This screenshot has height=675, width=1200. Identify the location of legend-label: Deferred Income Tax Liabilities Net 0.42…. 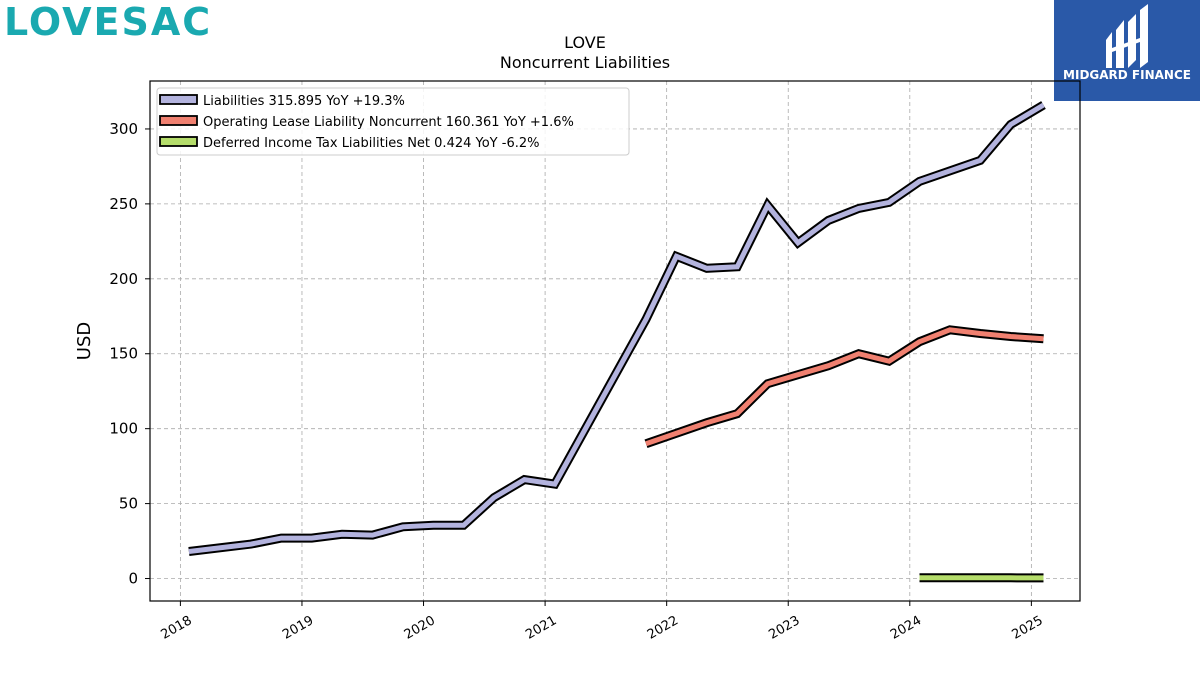
(371, 143).